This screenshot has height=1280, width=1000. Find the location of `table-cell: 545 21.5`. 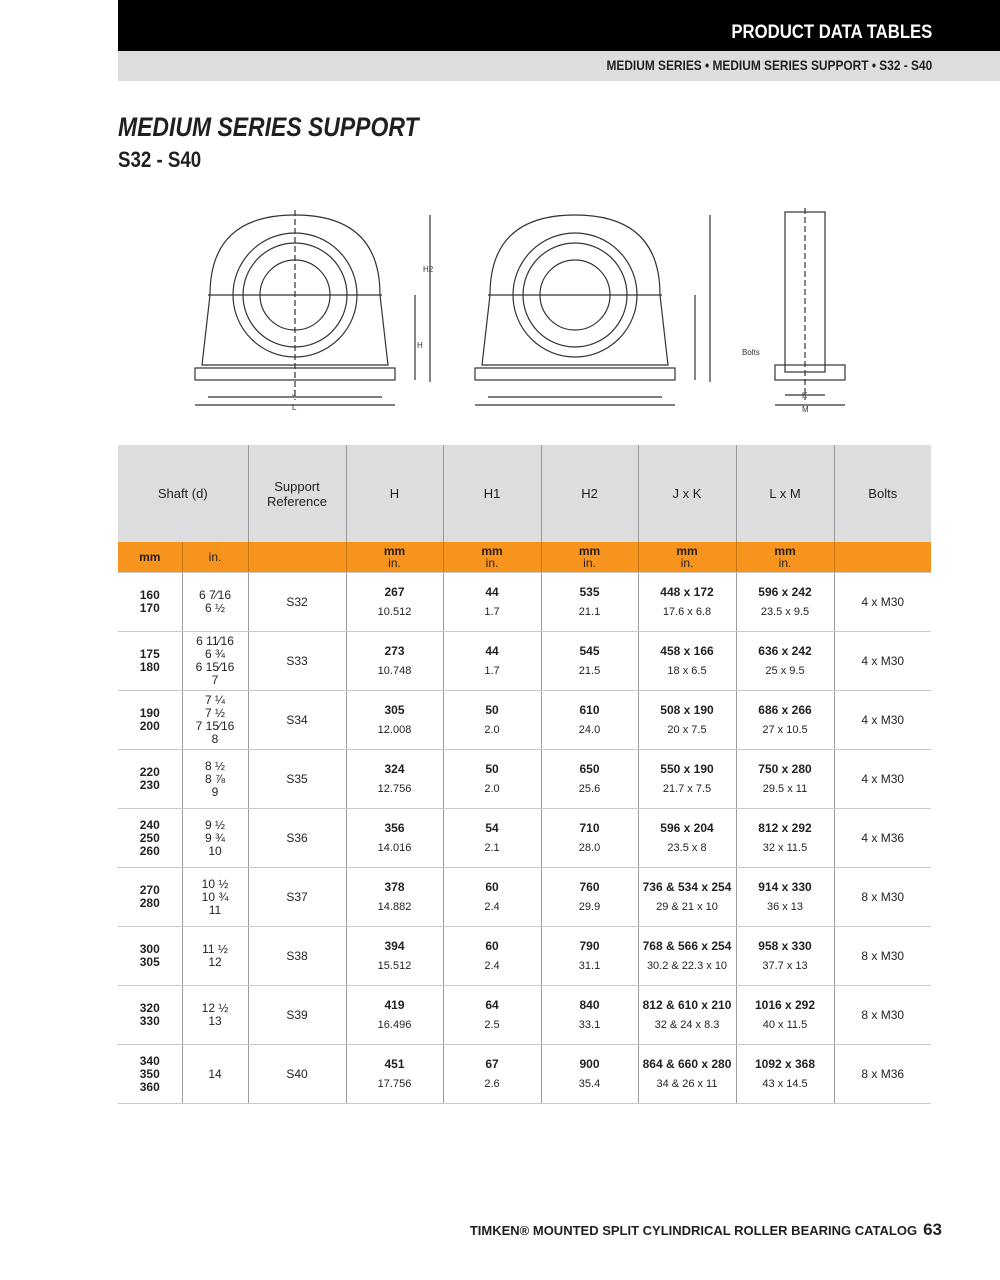

table-cell: 545 21.5 is located at coordinates (589, 661).